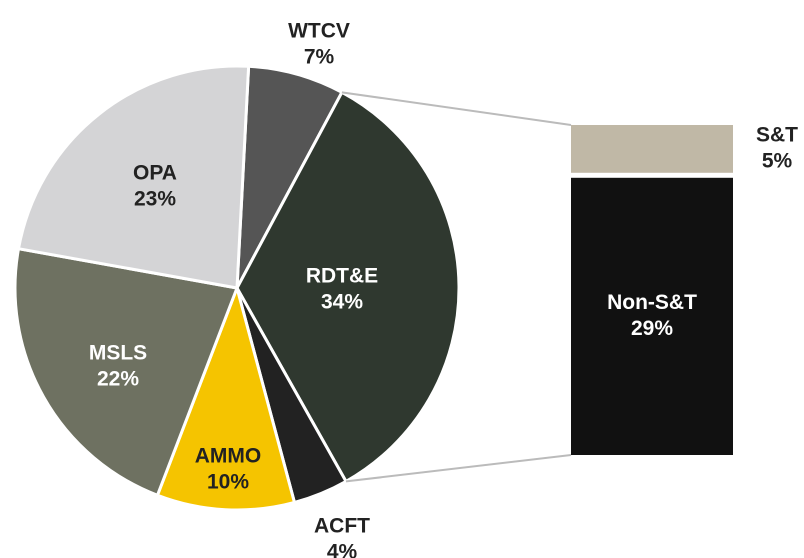 This screenshot has width=804, height=558. Describe the element at coordinates (118, 353) in the screenshot. I see `slice-label: MSLS` at that location.